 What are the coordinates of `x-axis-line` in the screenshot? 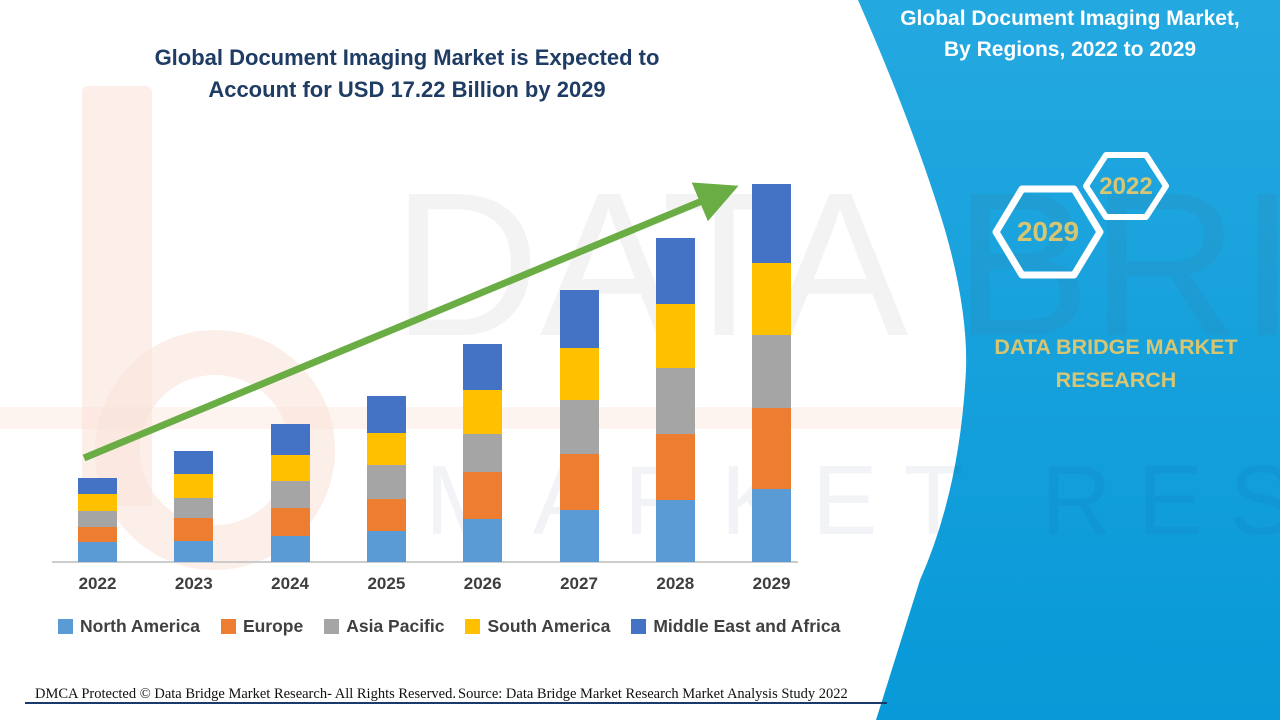 It's located at (425, 562).